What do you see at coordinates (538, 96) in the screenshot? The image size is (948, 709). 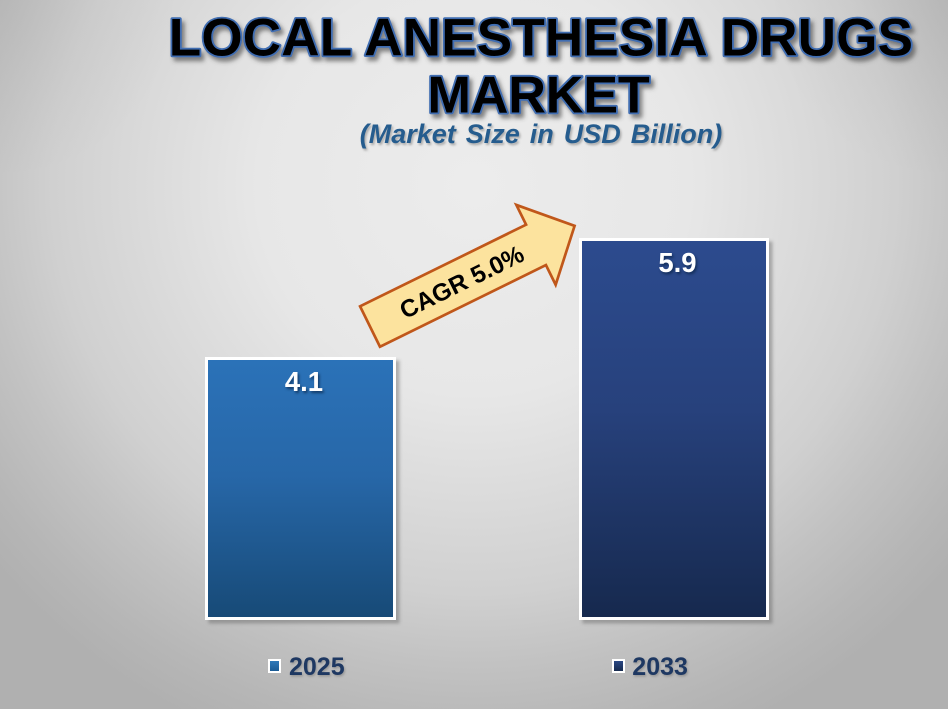 I see `svg-text: MARKET` at bounding box center [538, 96].